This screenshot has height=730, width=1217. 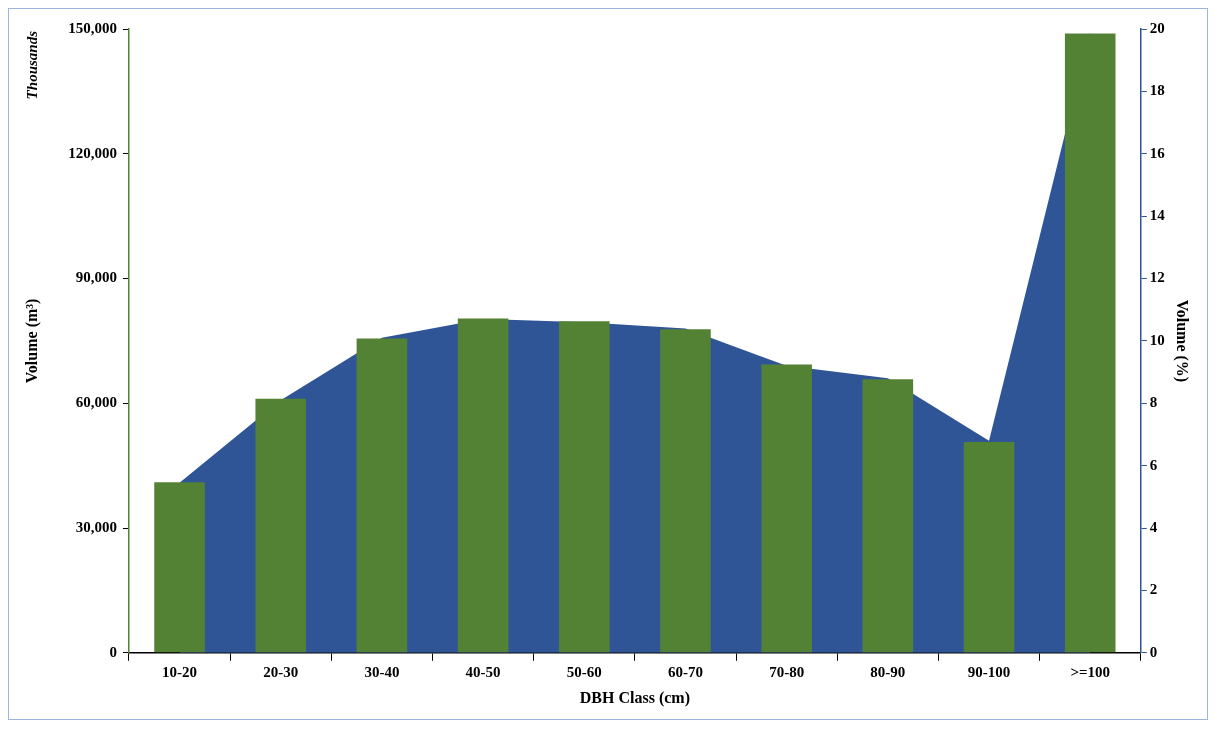 What do you see at coordinates (96, 402) in the screenshot?
I see `y-tick-label: 60,000` at bounding box center [96, 402].